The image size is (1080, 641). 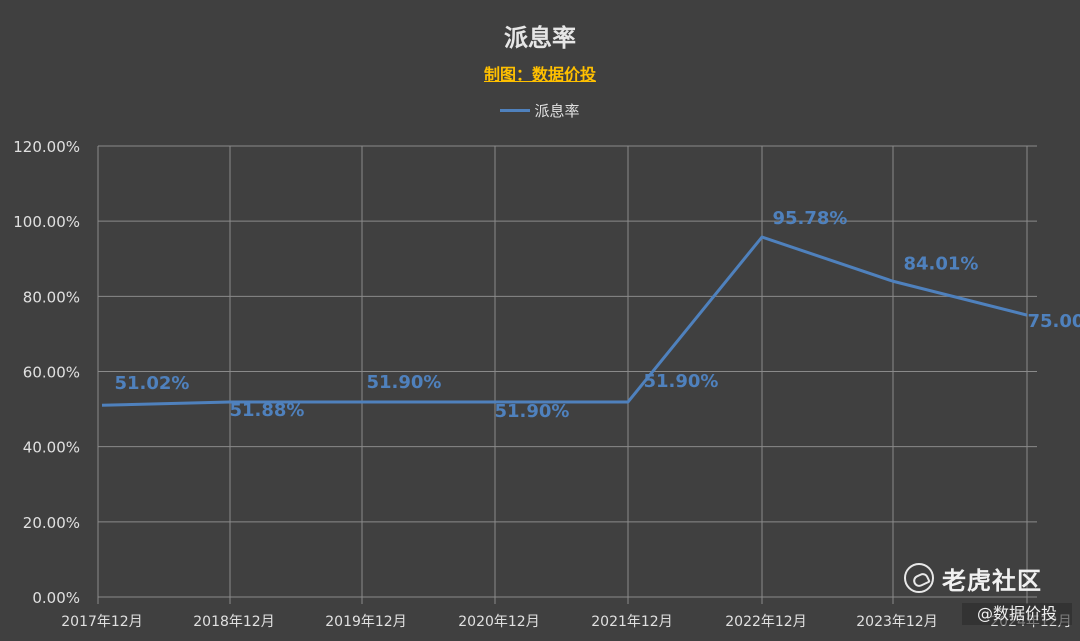 What do you see at coordinates (557, 111) in the screenshot?
I see `legend-label: 派息率` at bounding box center [557, 111].